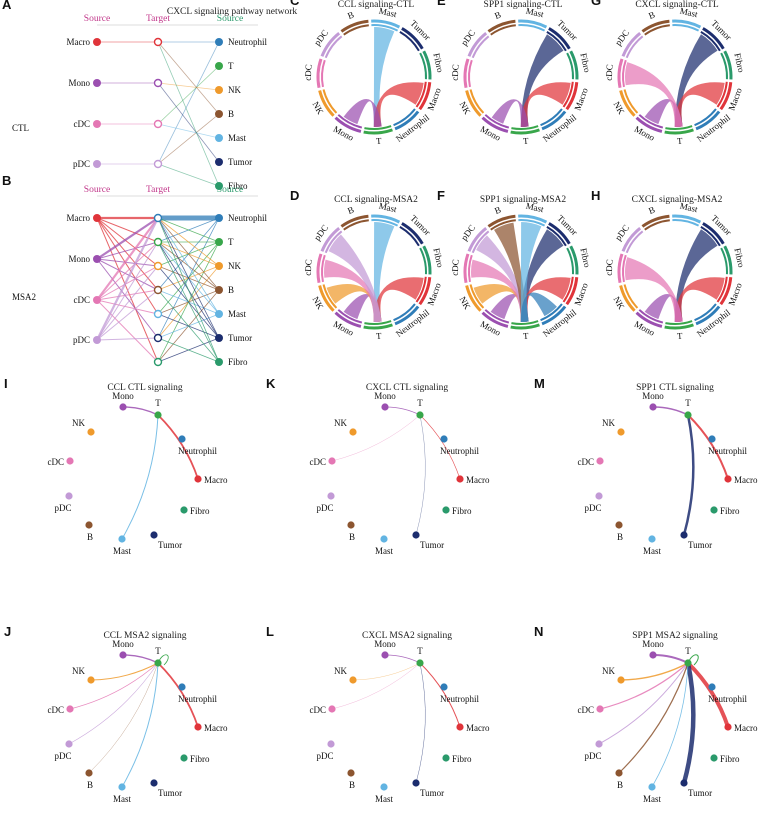 The height and width of the screenshot is (818, 773). Describe the element at coordinates (90, 537) in the screenshot. I see `label-b: B` at that location.